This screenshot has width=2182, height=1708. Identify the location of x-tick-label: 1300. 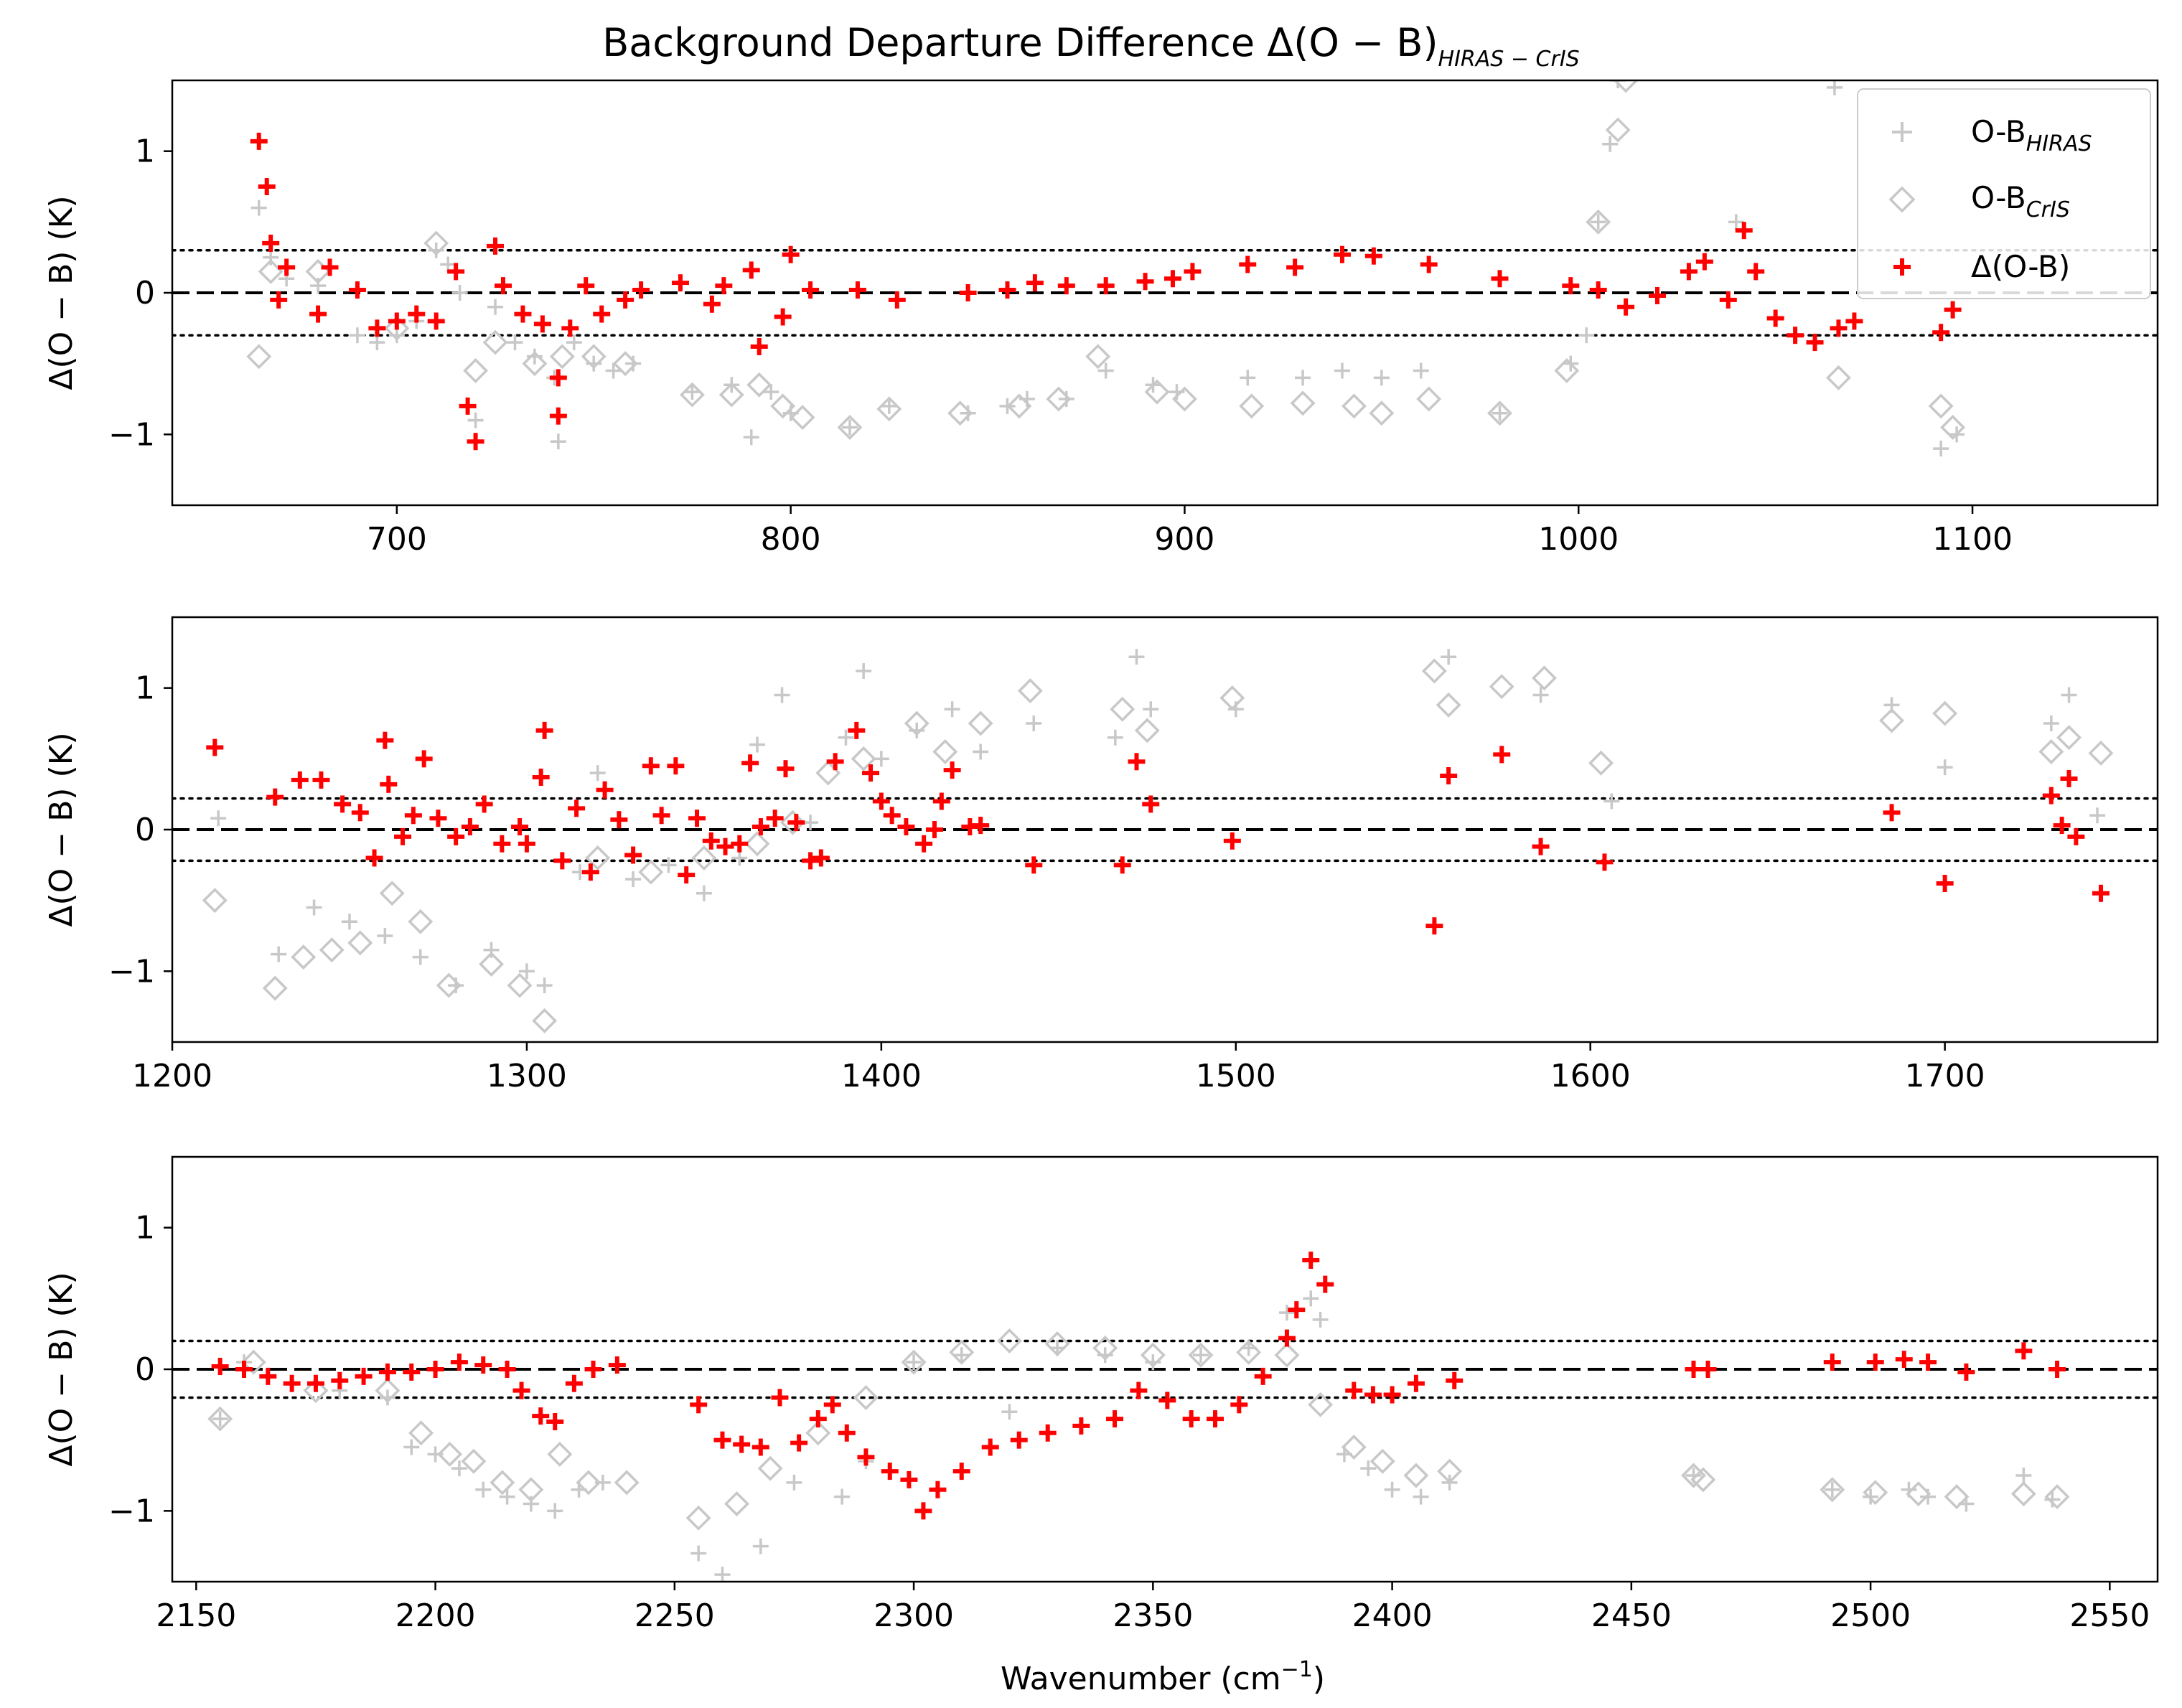
(527, 1076).